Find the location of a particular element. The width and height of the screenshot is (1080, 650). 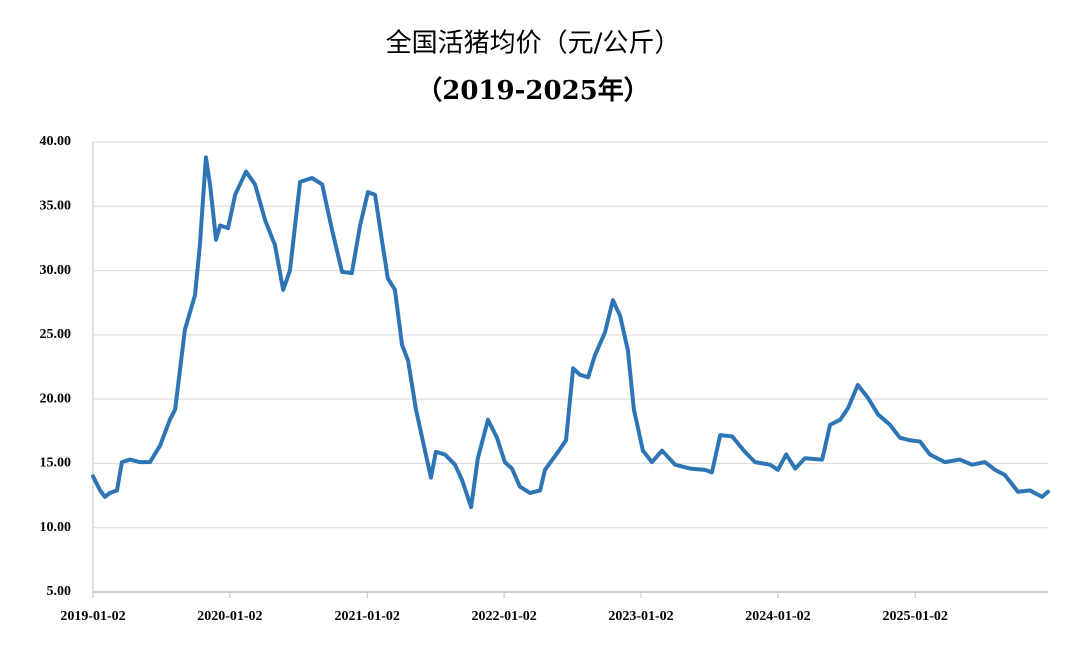

y-tick-label: 25.00 is located at coordinates (56, 334).